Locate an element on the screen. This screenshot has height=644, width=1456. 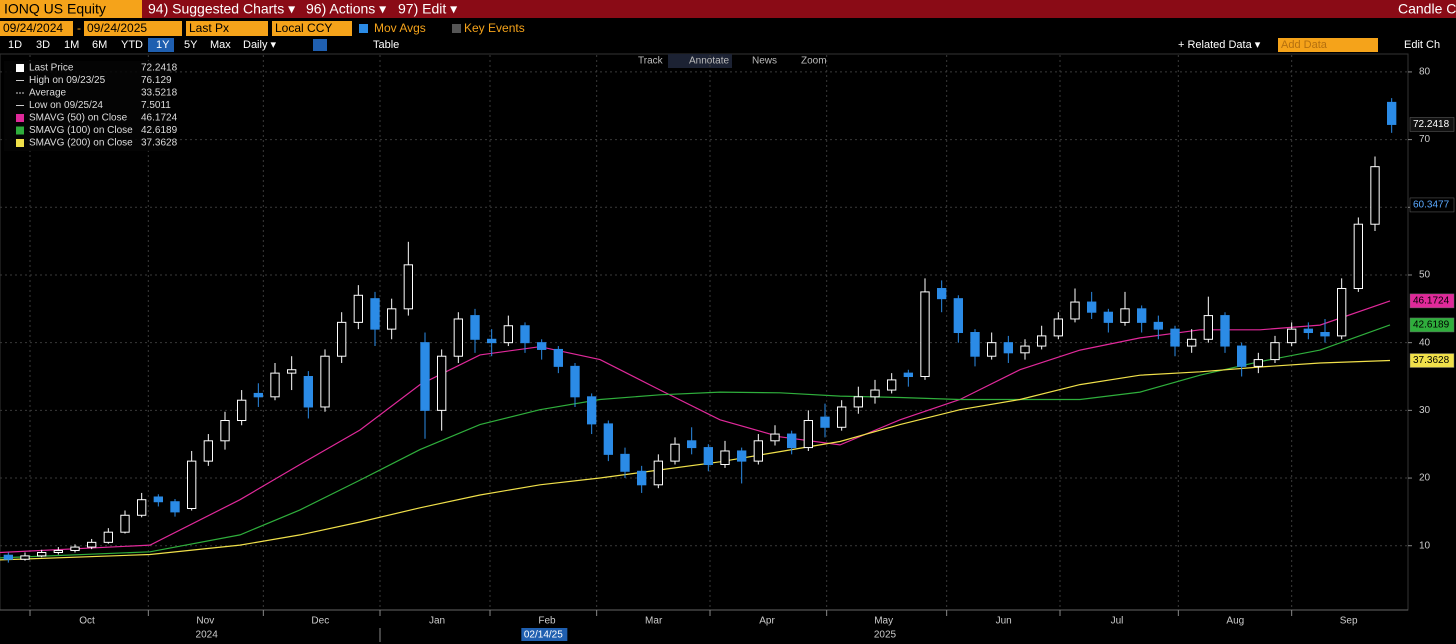
x-tick-label: Feb is located at coordinates (547, 621).